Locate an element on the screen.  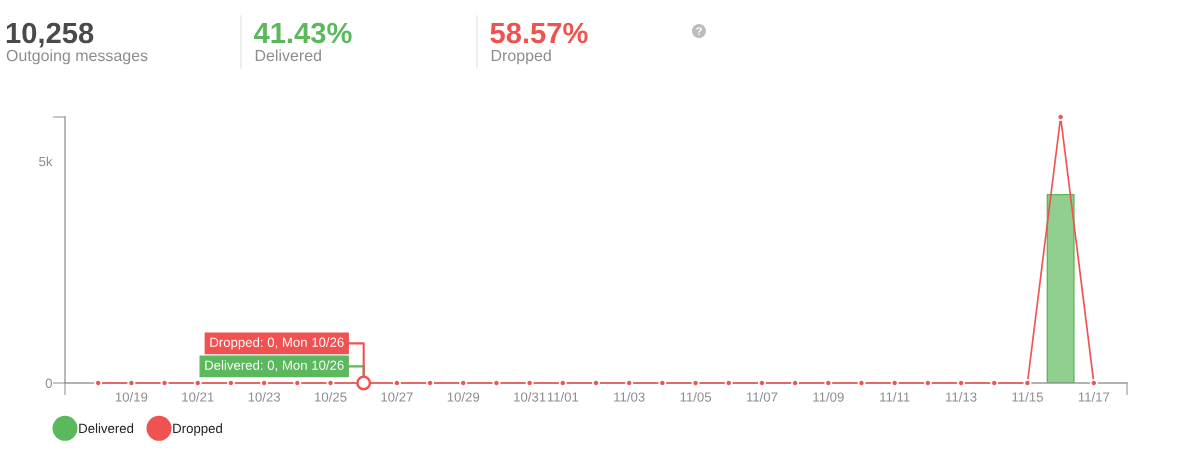
x-tick-label: 10/29 is located at coordinates (463, 397).